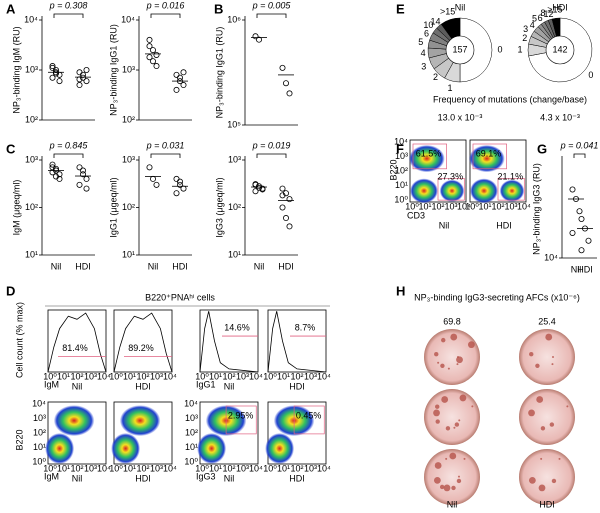 The height and width of the screenshot is (513, 600). I want to click on well, so click(547, 477).